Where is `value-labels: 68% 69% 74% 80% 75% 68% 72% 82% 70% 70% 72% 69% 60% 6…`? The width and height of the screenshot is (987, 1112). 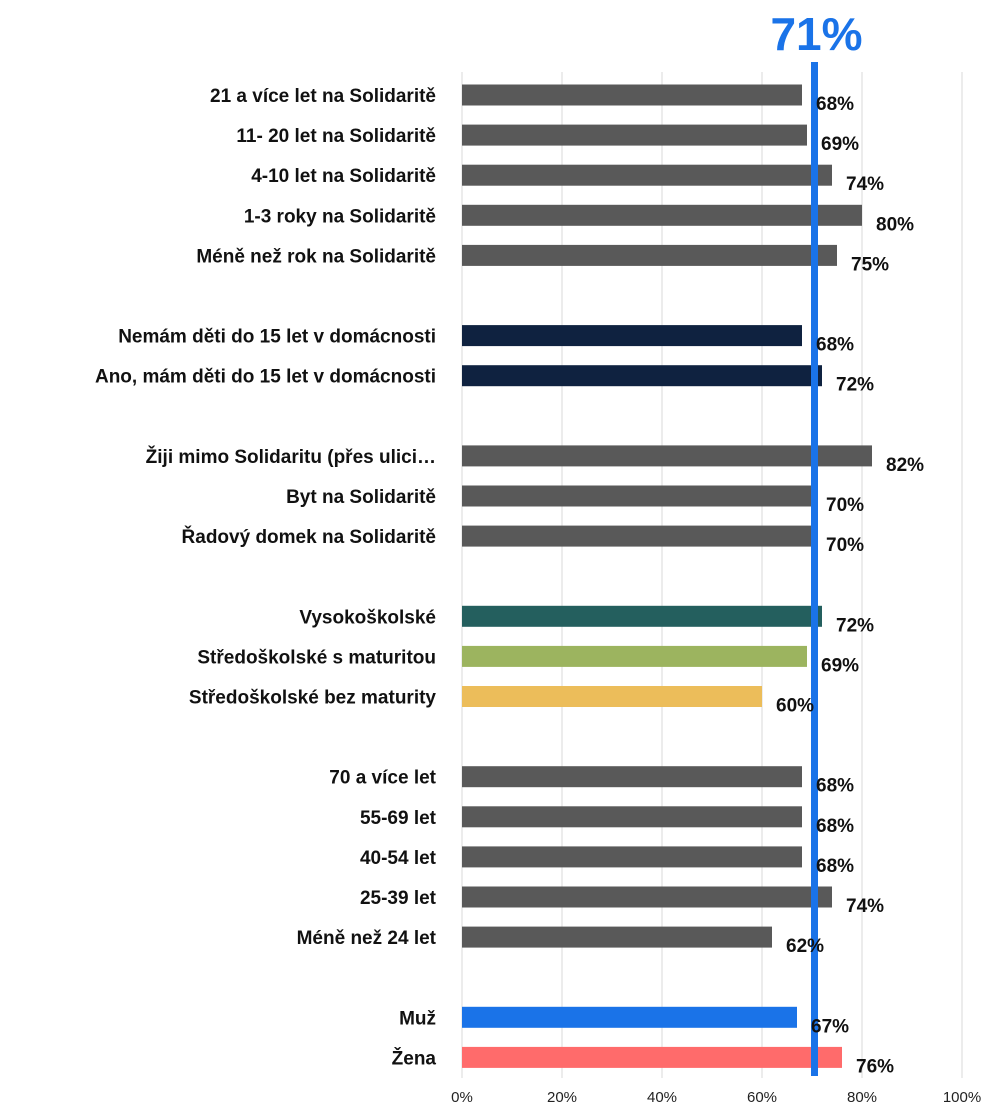 value-labels: 68% 69% 74% 80% 75% 68% 72% 82% 70% 70% 72% 69% 60% 6… is located at coordinates (850, 585).